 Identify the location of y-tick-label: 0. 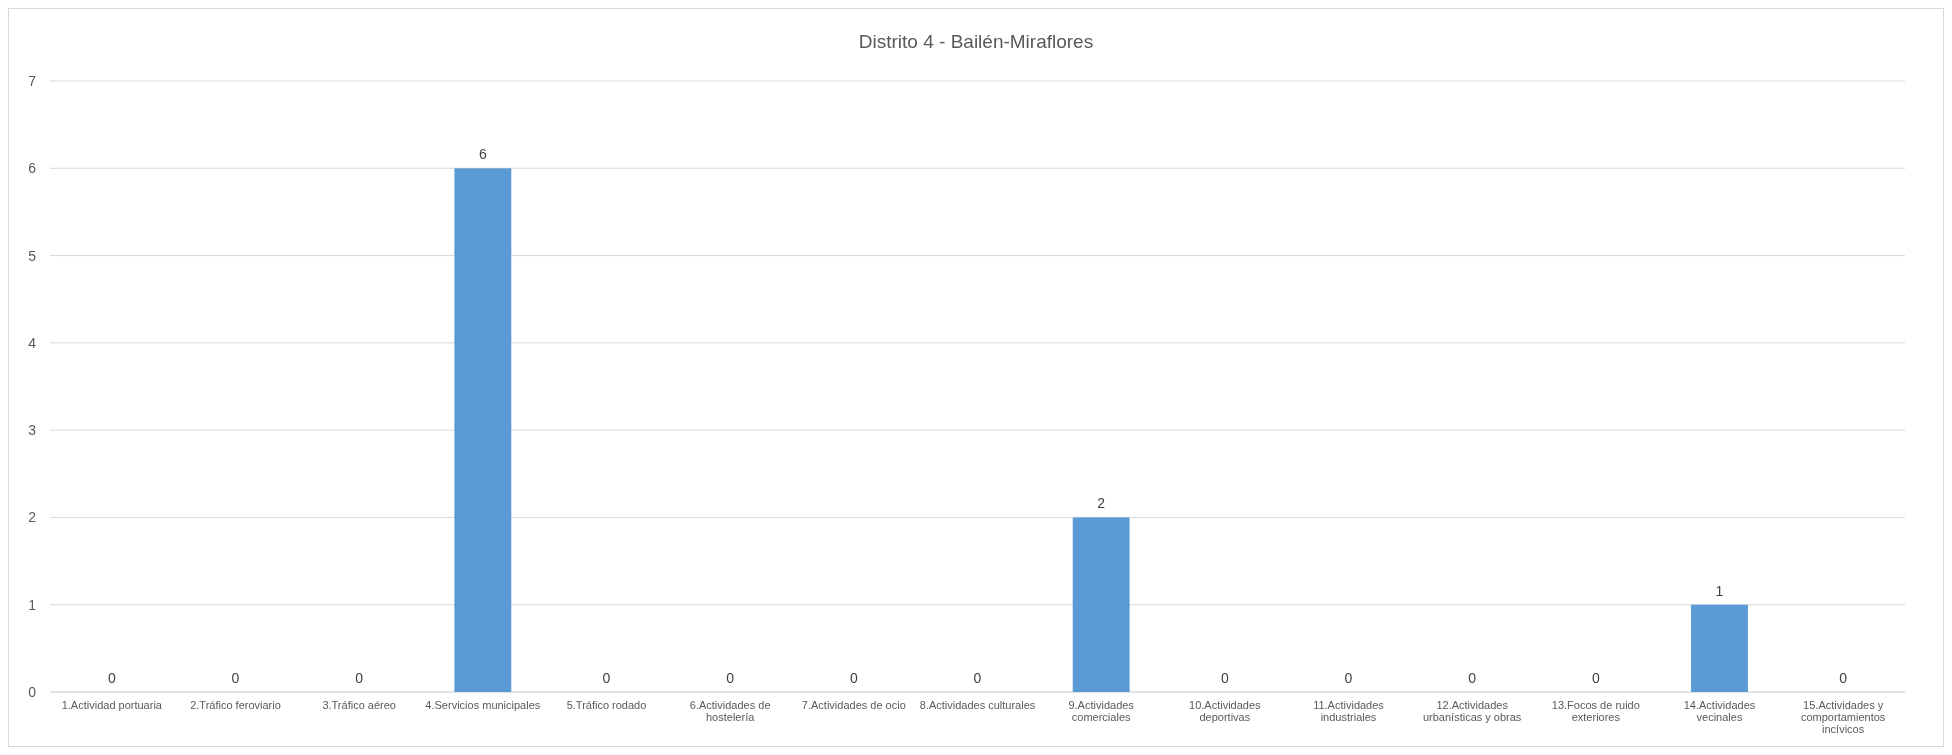
(32, 692).